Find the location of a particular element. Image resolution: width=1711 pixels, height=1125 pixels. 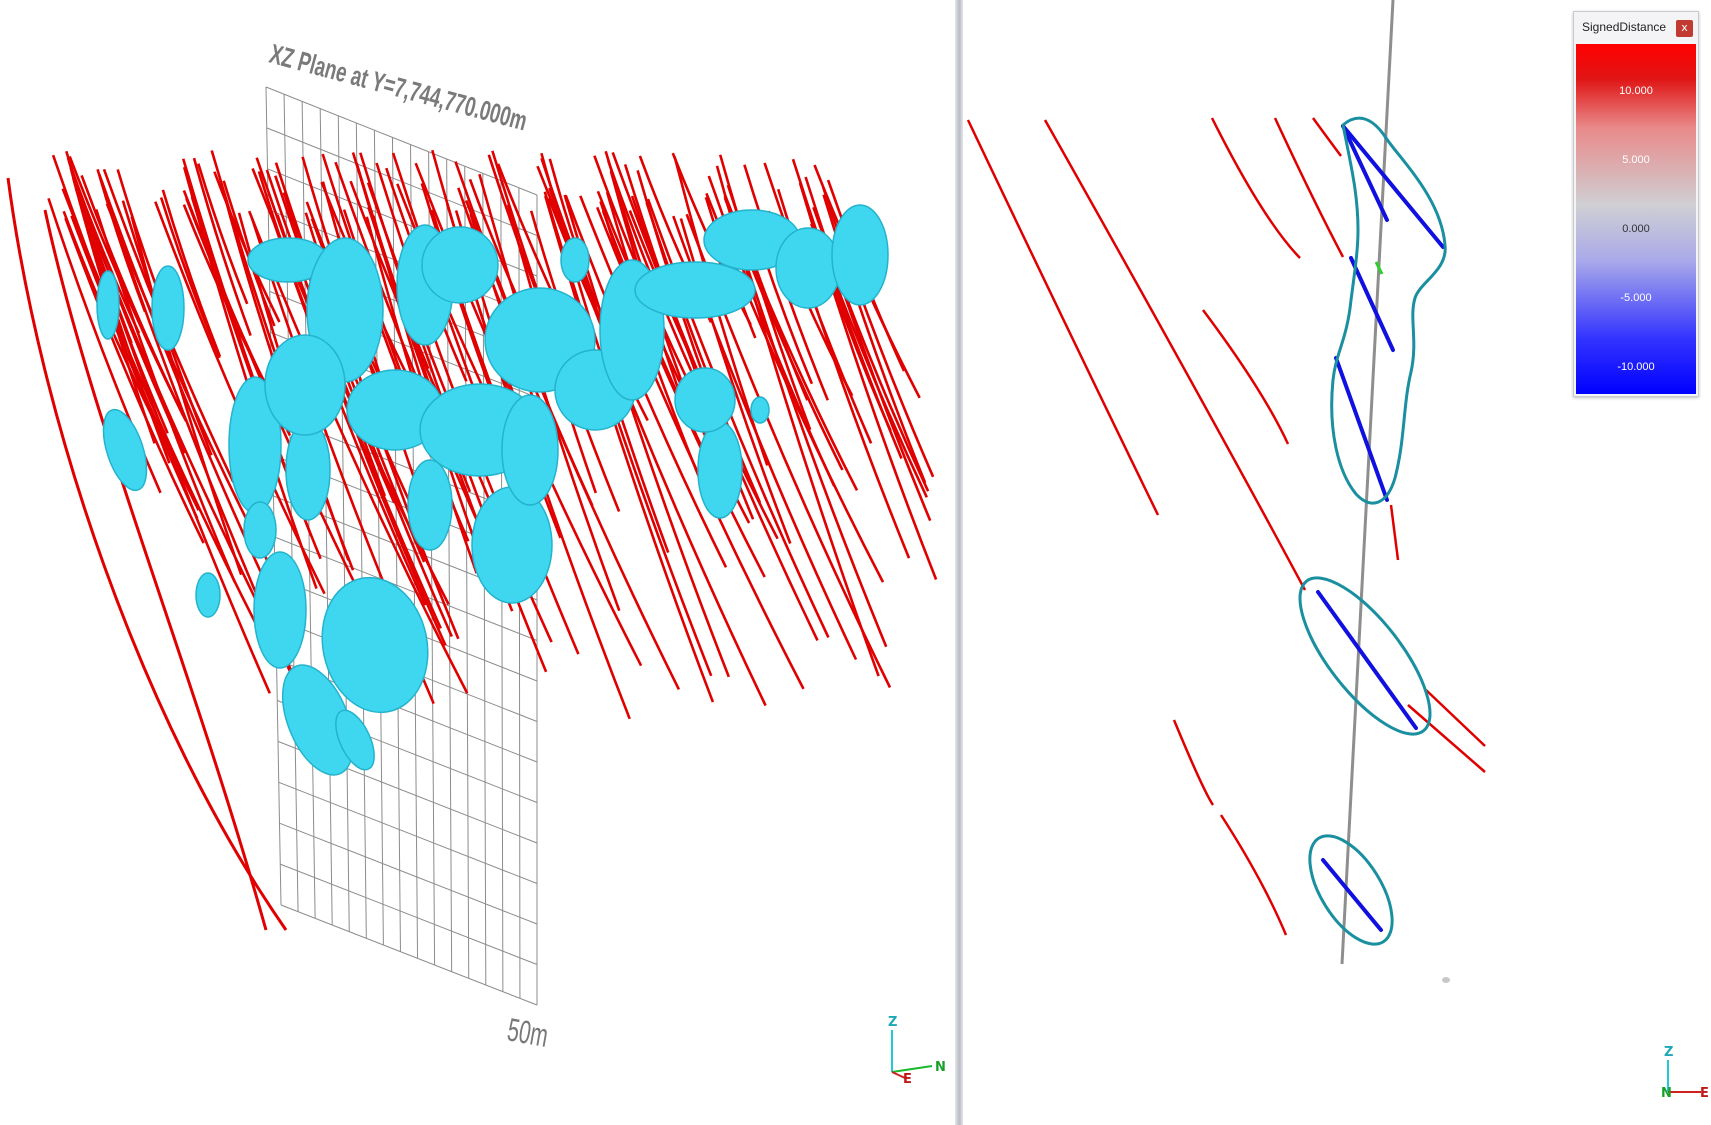

isosurface-contours is located at coordinates (1372, 531).